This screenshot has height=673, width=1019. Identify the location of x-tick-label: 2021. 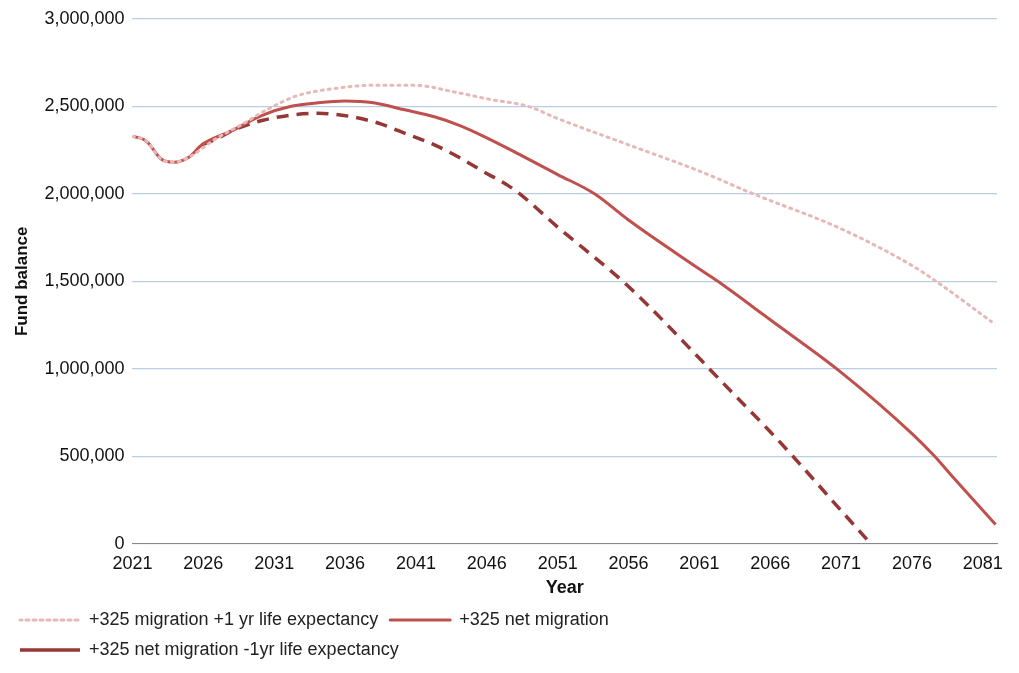
(132, 562).